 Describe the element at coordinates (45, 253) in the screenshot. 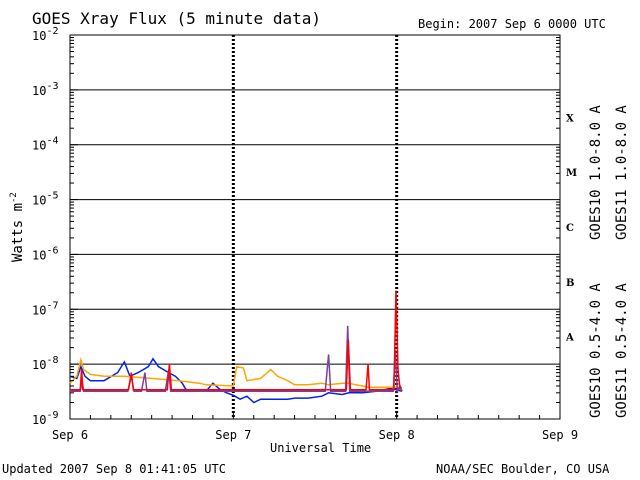

I see `y-tick-label: 10⁻⁶` at that location.